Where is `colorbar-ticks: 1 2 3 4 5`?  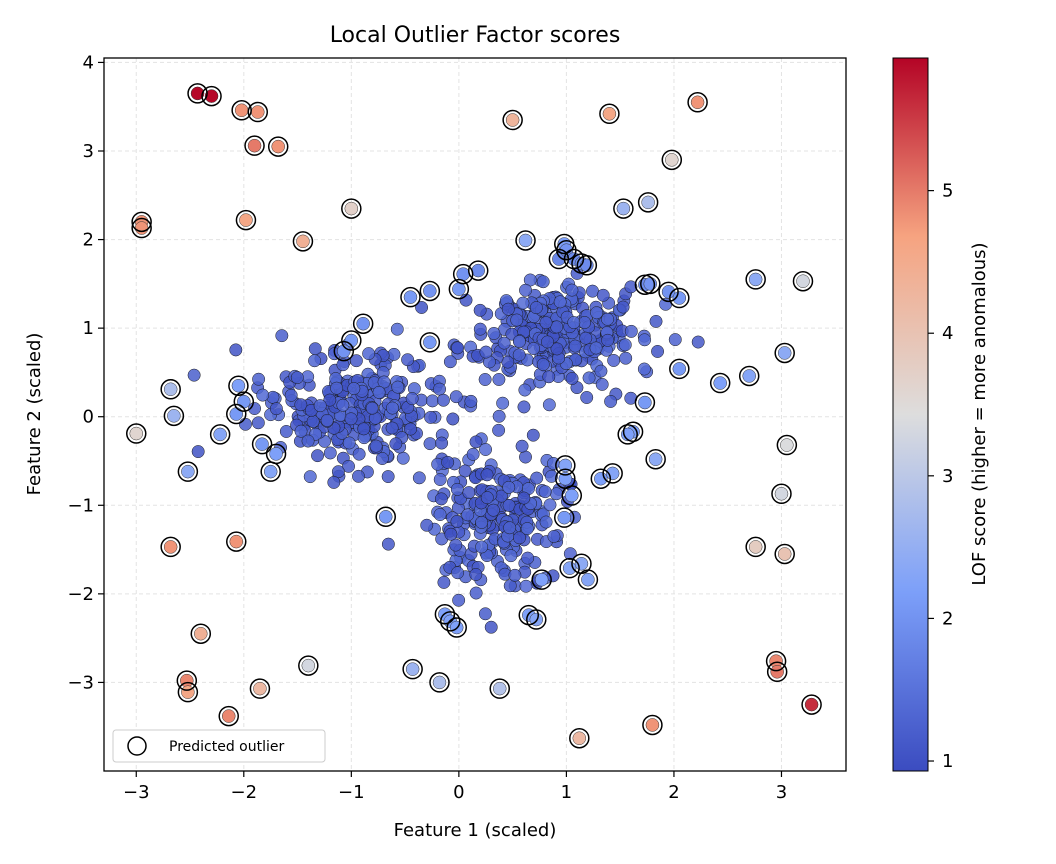
colorbar-ticks: 1 2 3 4 5 is located at coordinates (940, 476).